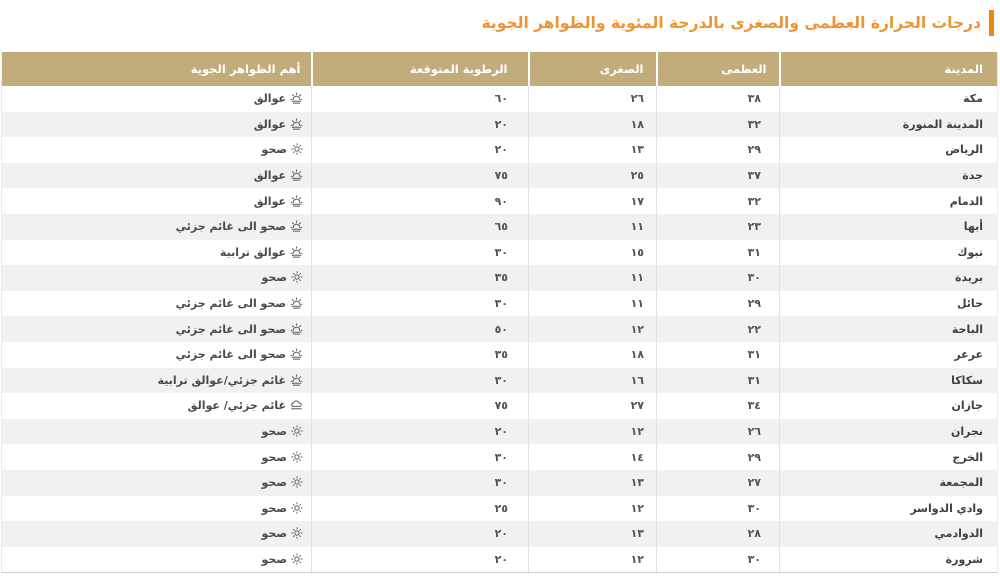 The width and height of the screenshot is (1000, 585). What do you see at coordinates (718, 482) in the screenshot?
I see `max-temp-cell: ٢٧` at bounding box center [718, 482].